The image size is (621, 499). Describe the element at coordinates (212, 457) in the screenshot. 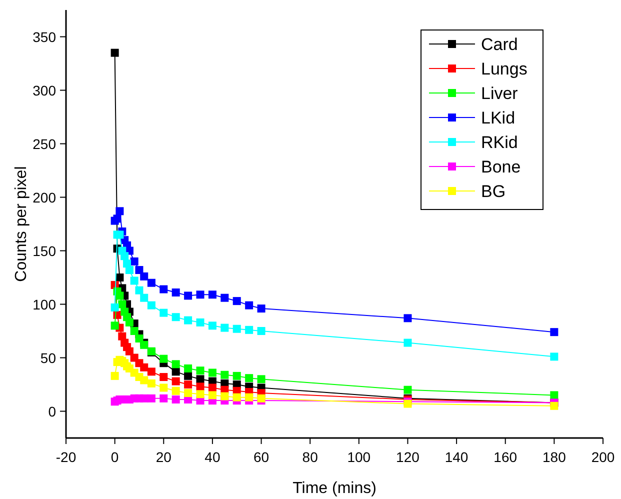

I see `x-tick-label: 40` at that location.